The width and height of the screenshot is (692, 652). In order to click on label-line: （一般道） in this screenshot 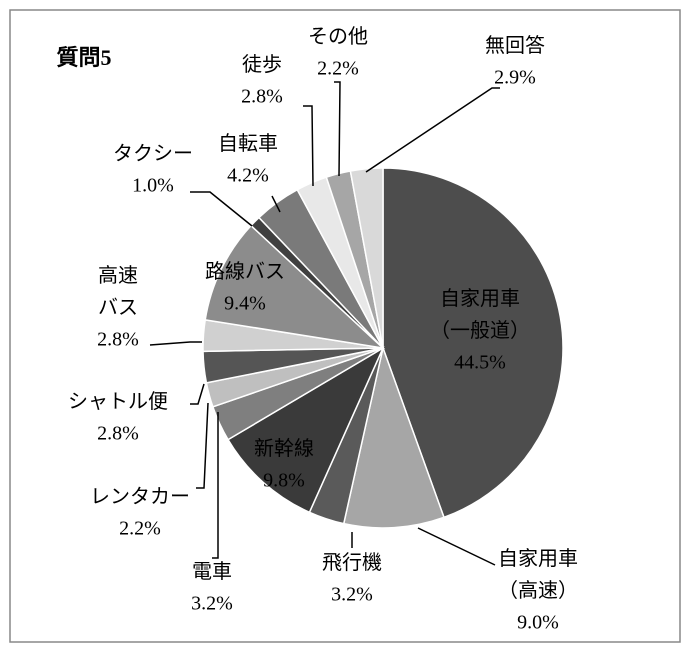, I will do `click(480, 330)`.